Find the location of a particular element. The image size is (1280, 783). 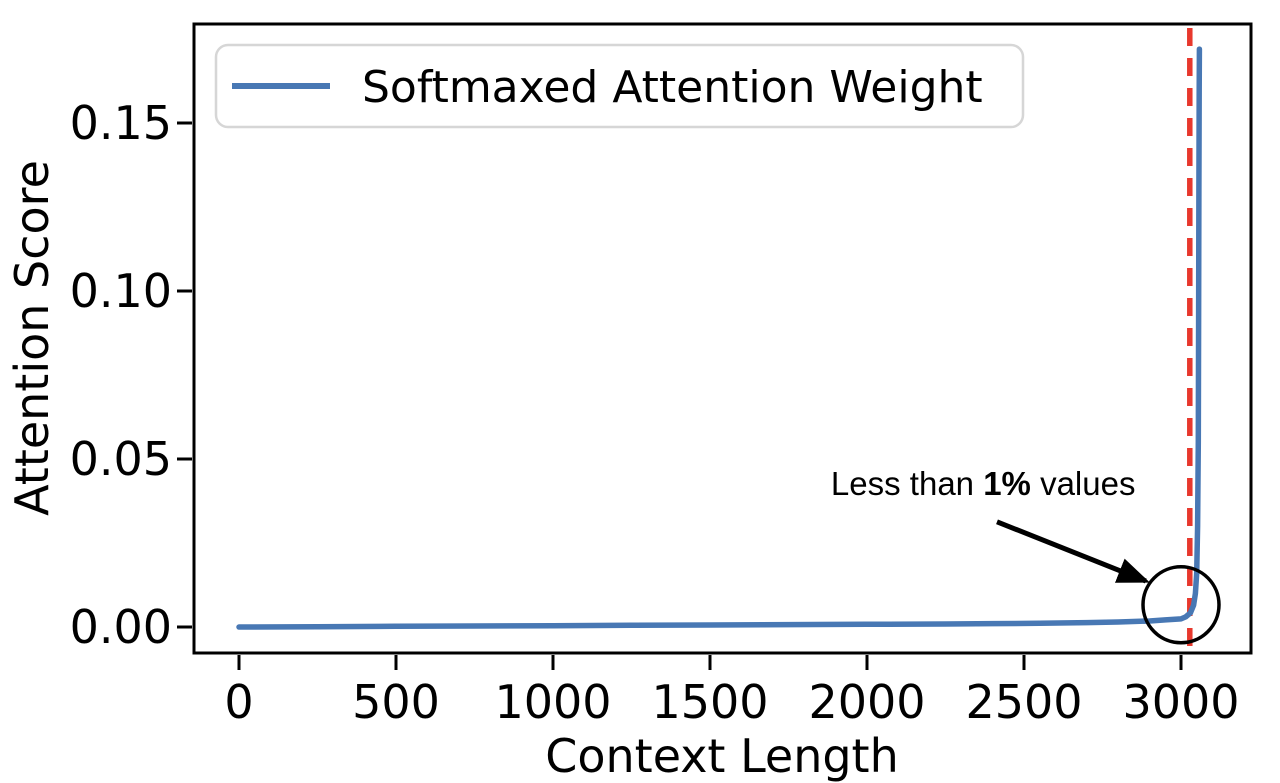

x-tick-label: 3000 is located at coordinates (1180, 702).